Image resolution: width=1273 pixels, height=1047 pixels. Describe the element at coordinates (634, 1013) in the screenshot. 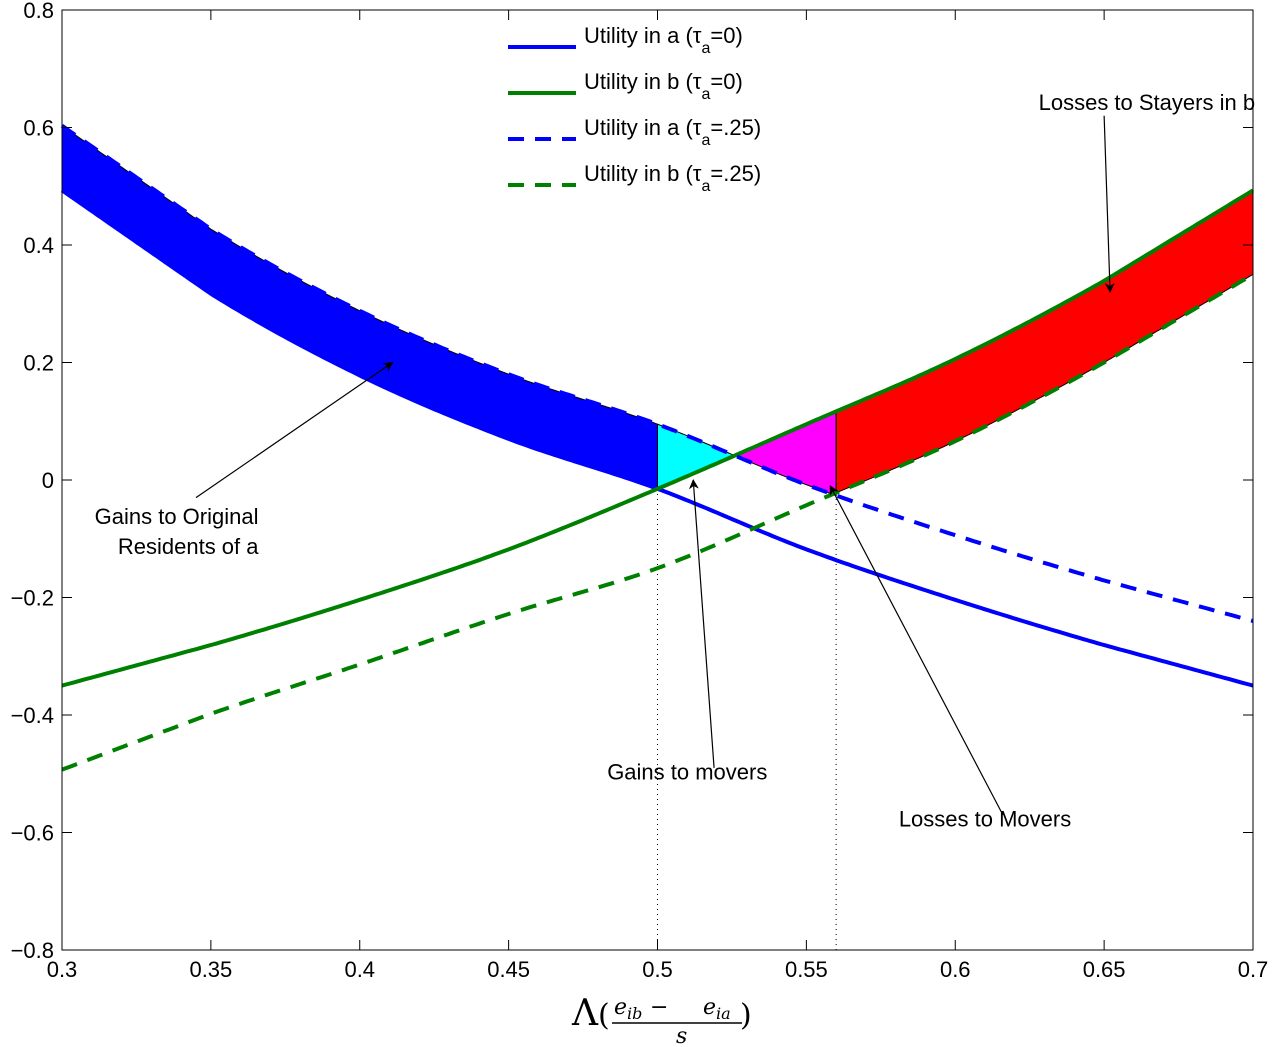

I see `x-axis-label-num-sub1: ib` at that location.